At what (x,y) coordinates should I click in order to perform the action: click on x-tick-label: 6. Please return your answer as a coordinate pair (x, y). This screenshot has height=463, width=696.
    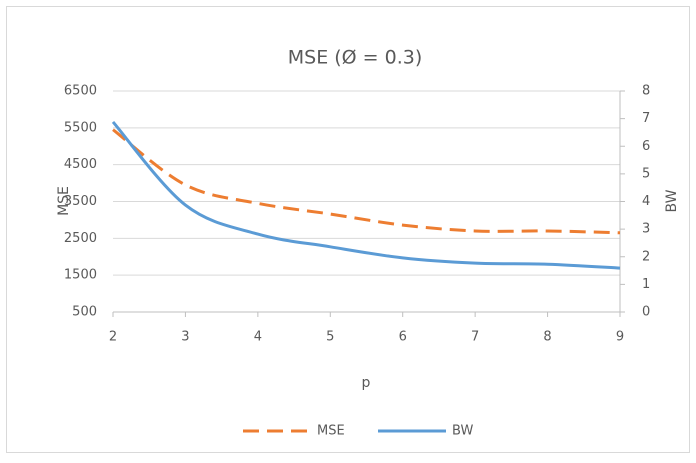
    Looking at the image, I should click on (403, 337).